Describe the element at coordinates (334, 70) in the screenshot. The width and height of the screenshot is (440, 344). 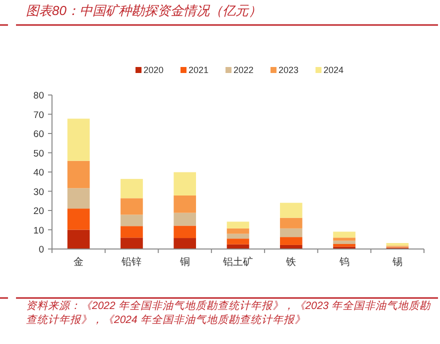
I see `legend-label: 2024` at that location.